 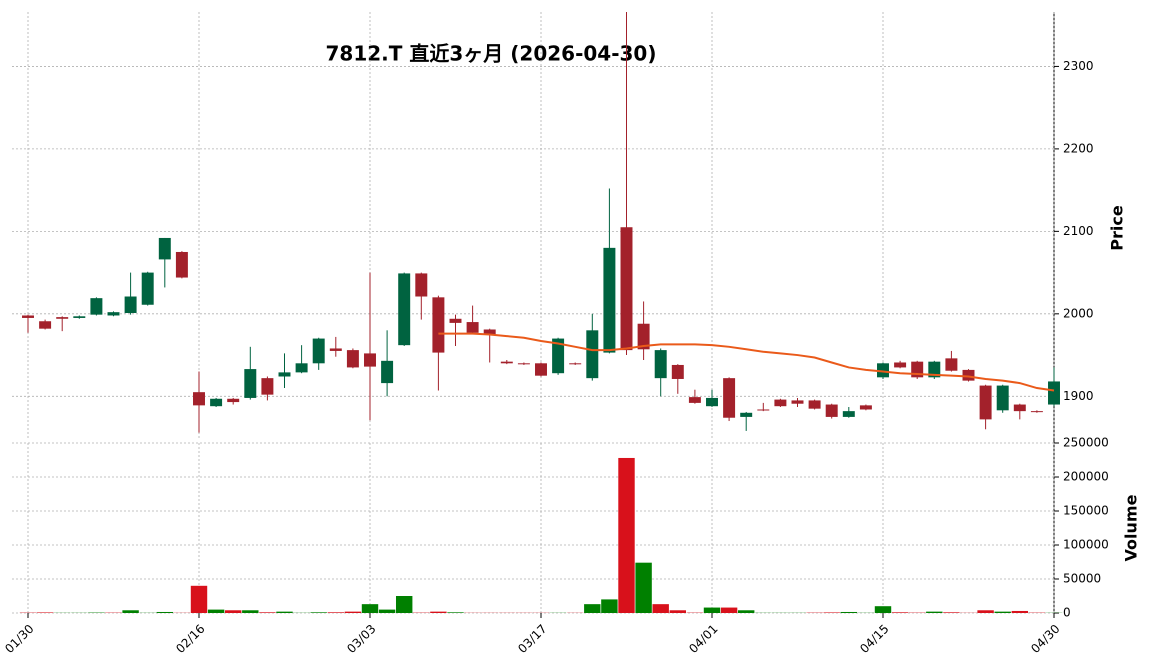 I want to click on moving-average-line, so click(x=746, y=362).